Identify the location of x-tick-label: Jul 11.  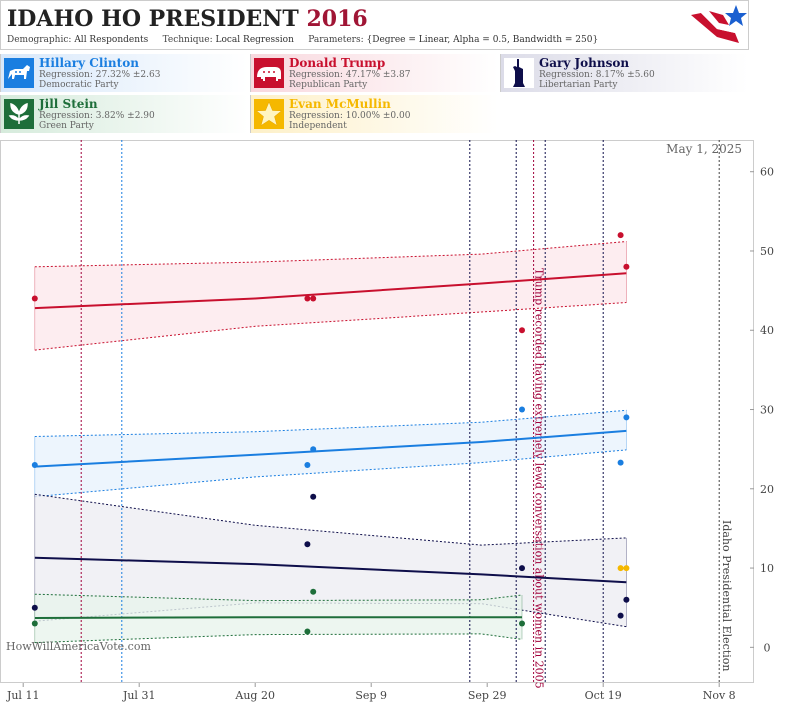
(23, 695).